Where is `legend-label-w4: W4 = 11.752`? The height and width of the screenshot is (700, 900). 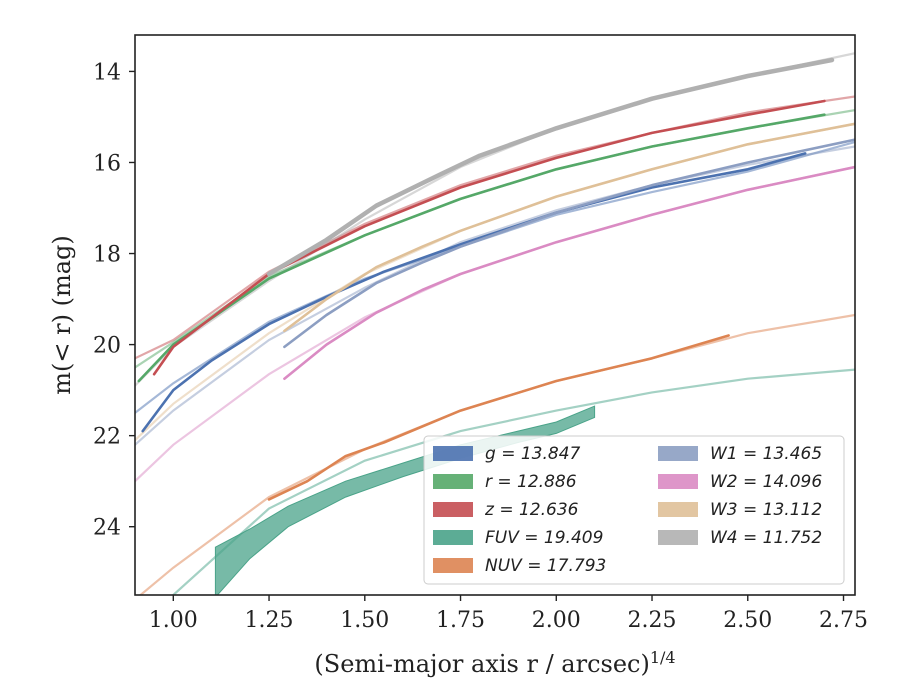
legend-label-w4: W4 = 11.752 is located at coordinates (766, 538).